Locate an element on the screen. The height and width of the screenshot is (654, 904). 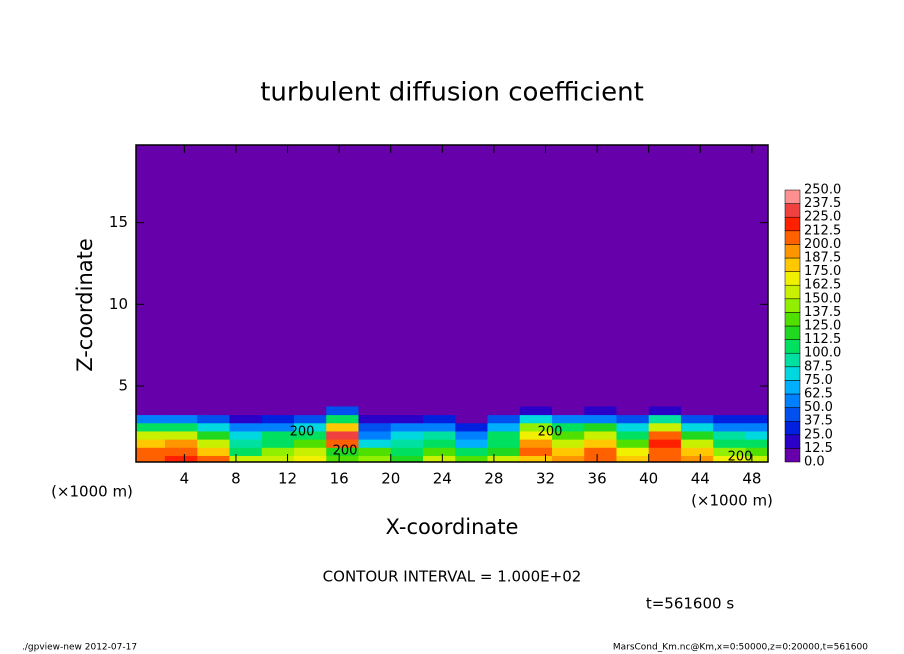
colorbar-label: 225.0 is located at coordinates (822, 217).